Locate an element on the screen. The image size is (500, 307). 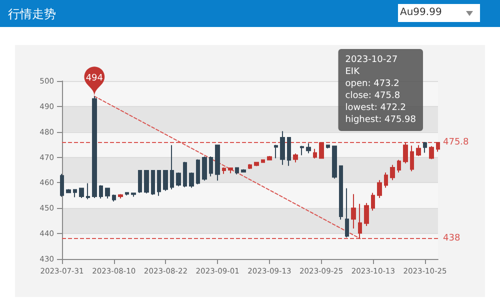
chart-subtitle: Au99.99 is located at coordinates (421, 12).